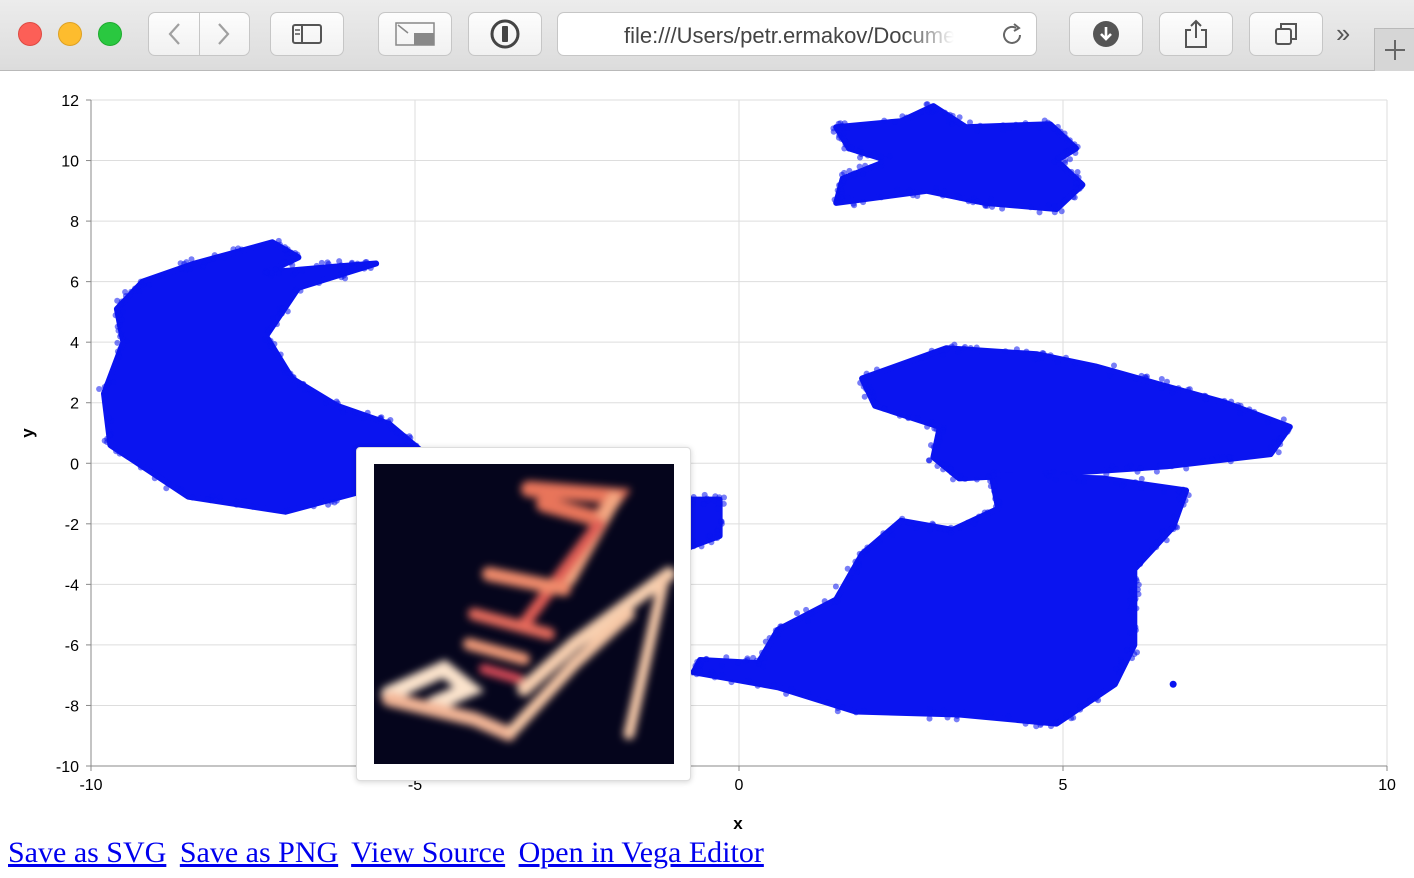 This screenshot has height=878, width=1414. I want to click on show-tabs-button, so click(1286, 34).